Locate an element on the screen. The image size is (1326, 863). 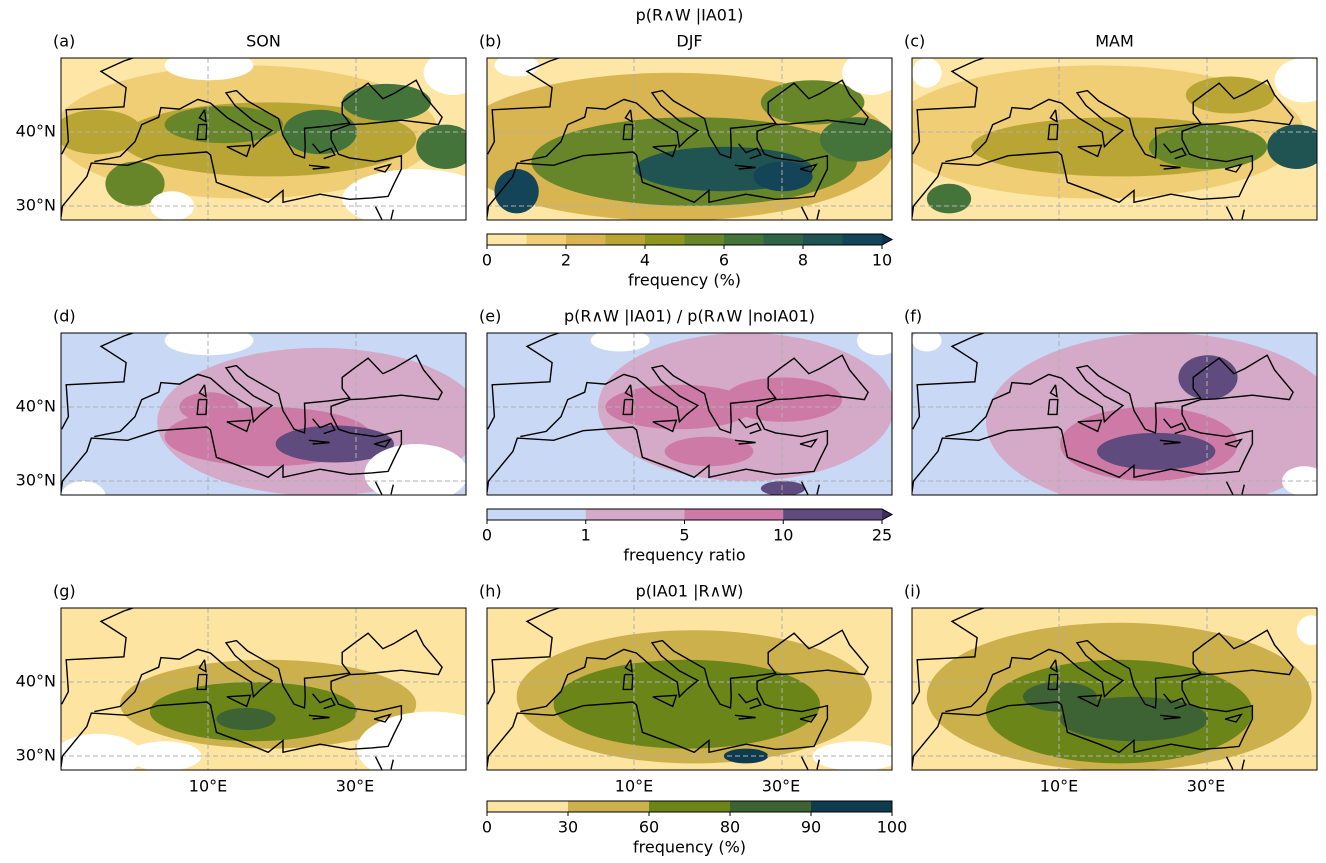
panel-label: (h) is located at coordinates (490, 591).